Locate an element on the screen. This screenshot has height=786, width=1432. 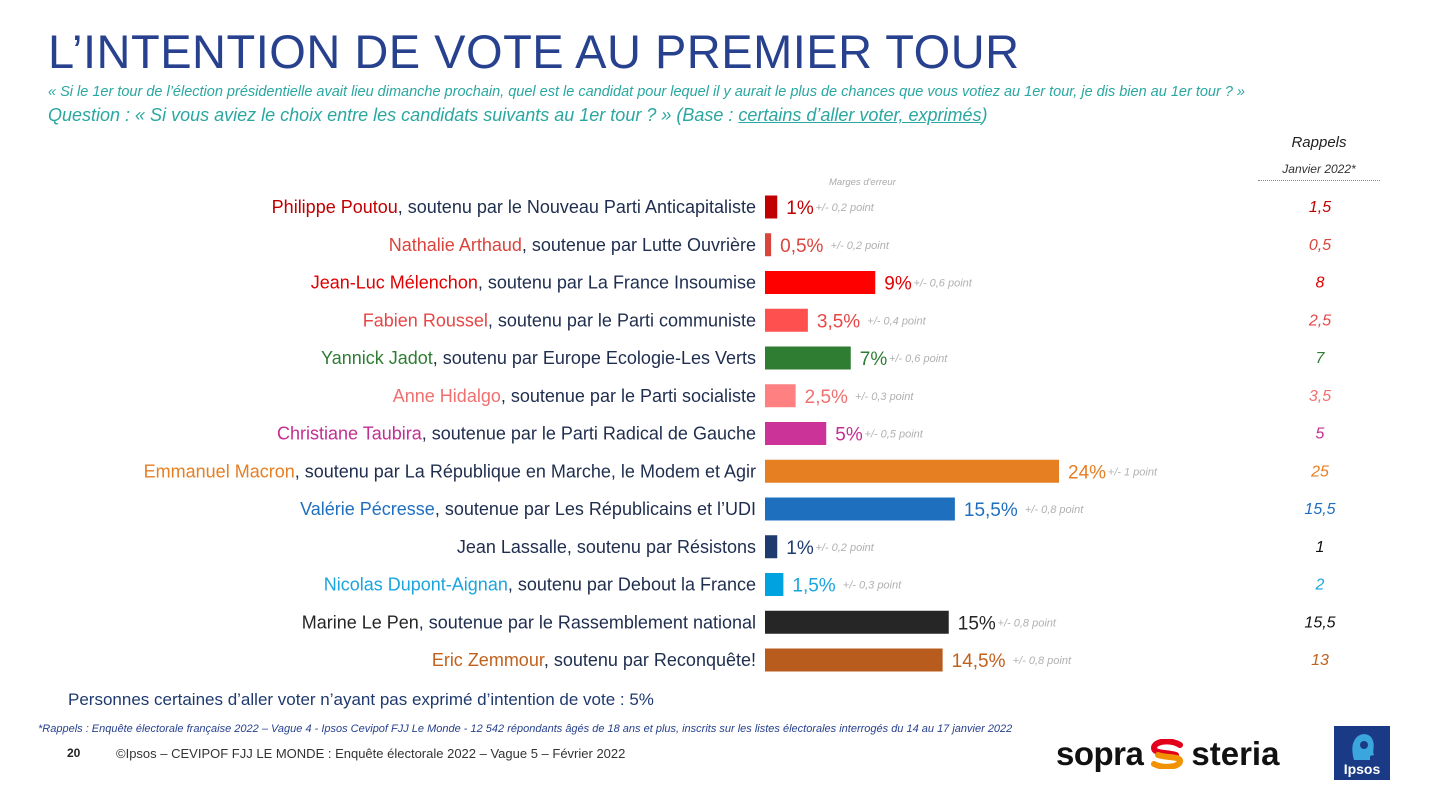
candidate-support: , soutenue par Lutte Ouvrière is located at coordinates (639, 245).